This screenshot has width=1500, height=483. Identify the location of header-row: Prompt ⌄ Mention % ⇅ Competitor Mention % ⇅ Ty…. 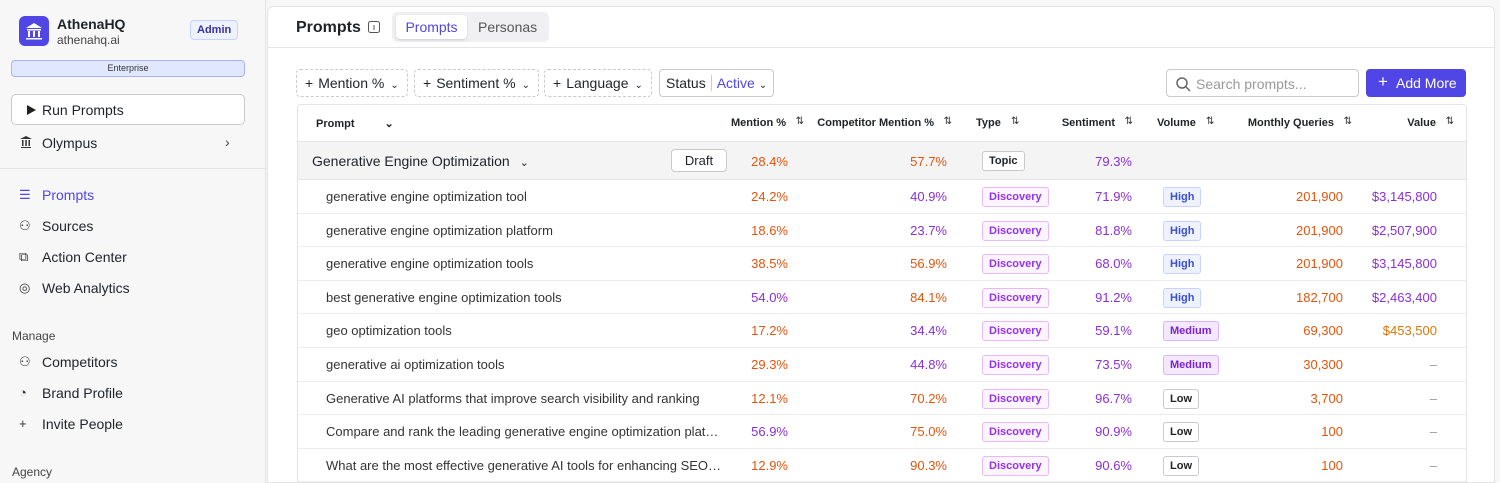
(882, 123).